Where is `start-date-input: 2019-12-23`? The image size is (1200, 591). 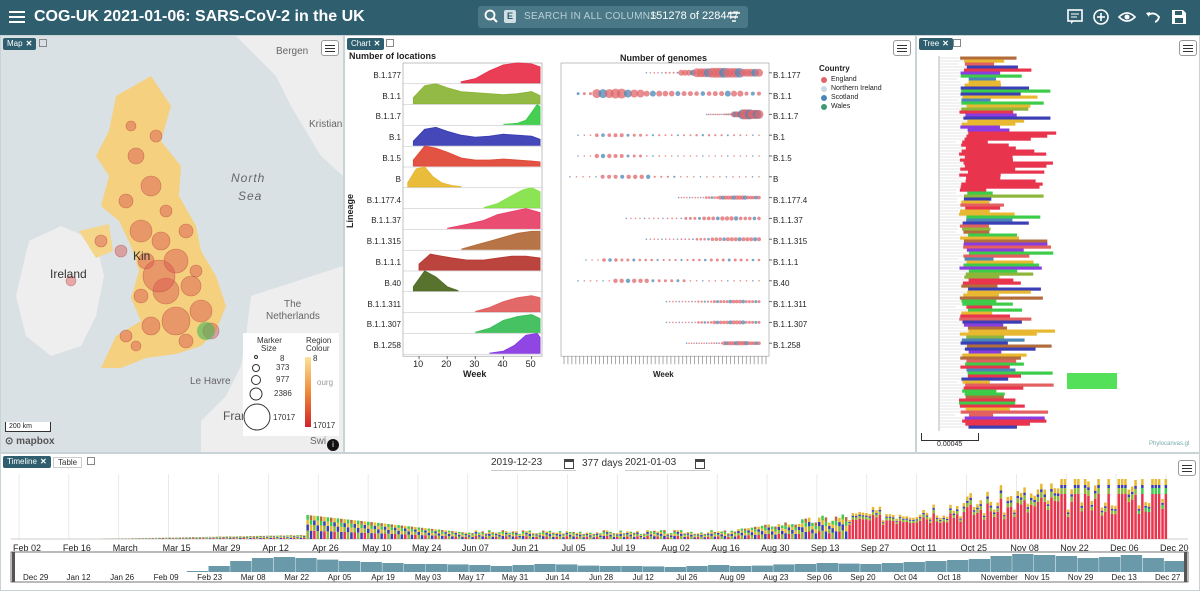 start-date-input: 2019-12-23 is located at coordinates (533, 464).